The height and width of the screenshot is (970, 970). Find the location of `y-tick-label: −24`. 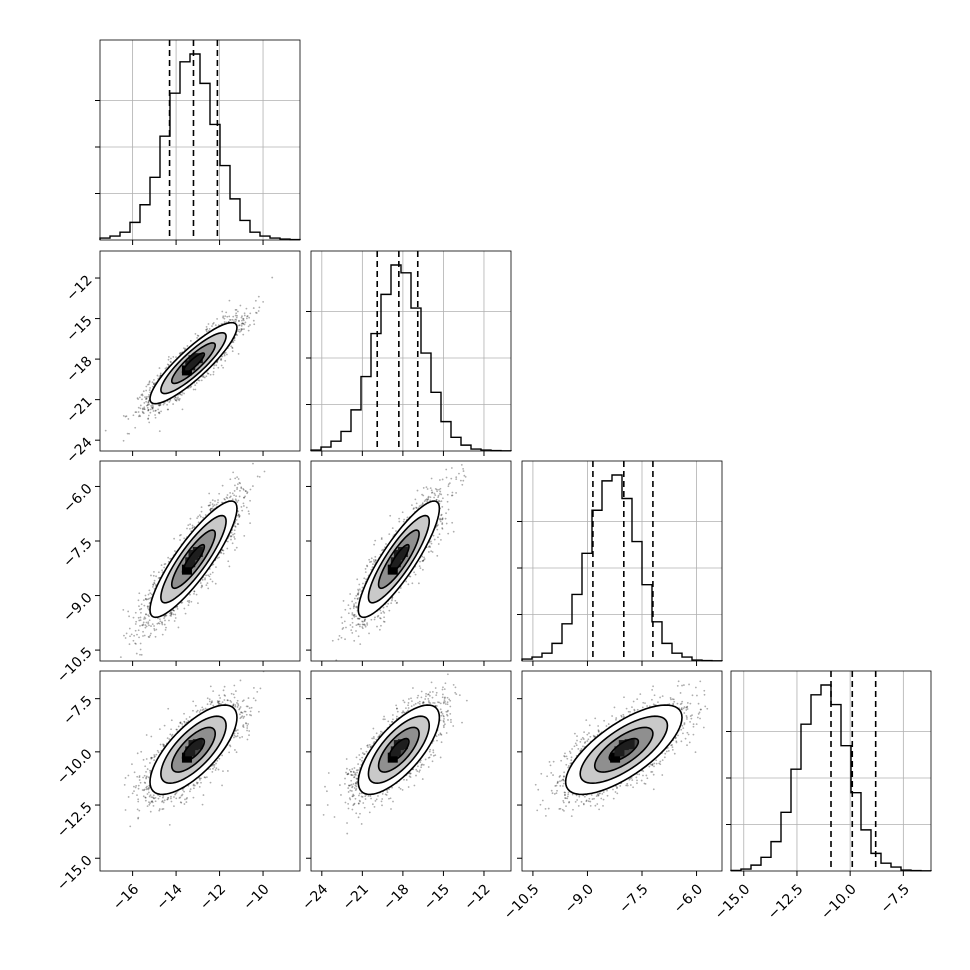

y-tick-label: −24 is located at coordinates (79, 450).